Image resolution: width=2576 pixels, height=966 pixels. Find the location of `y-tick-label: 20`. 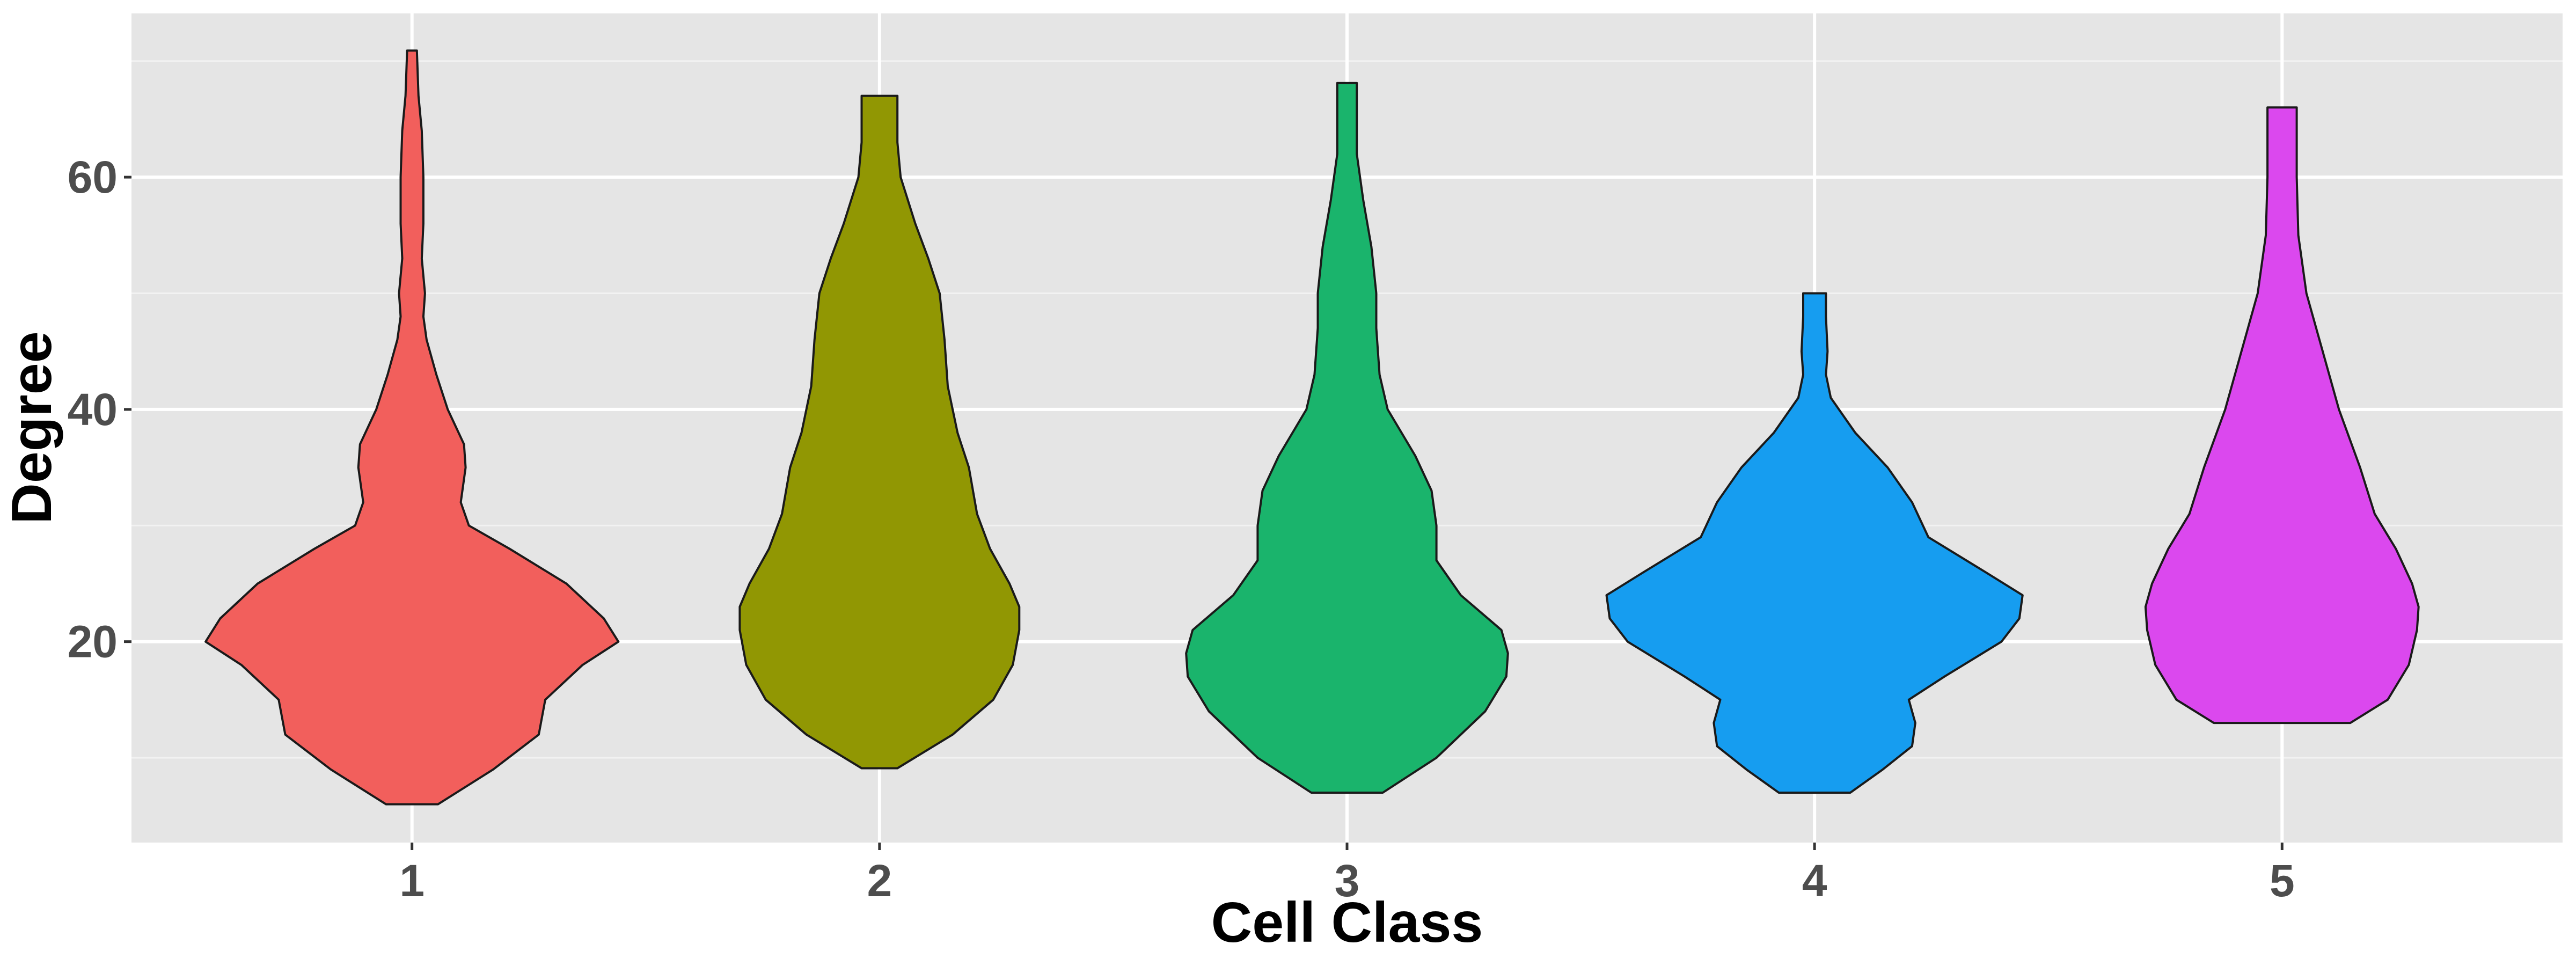

y-tick-label: 20 is located at coordinates (93, 642).